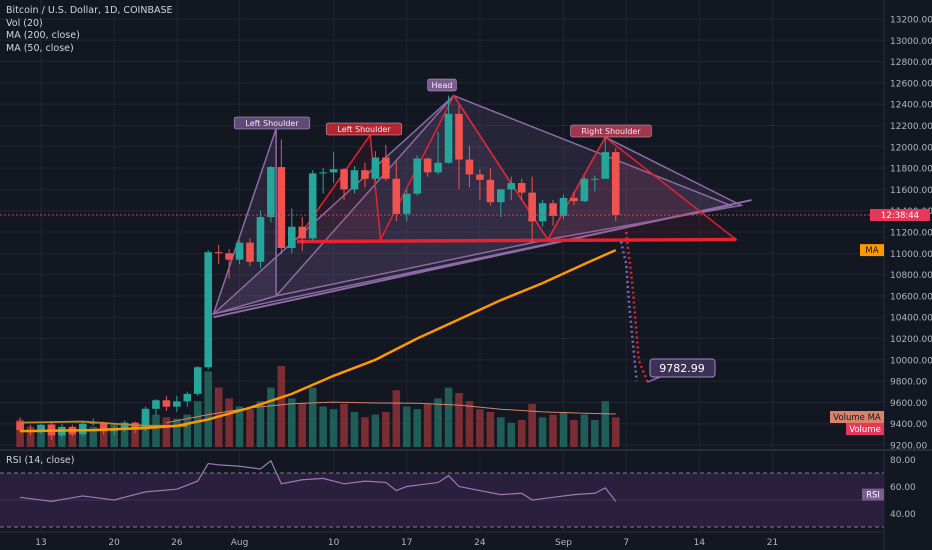 This screenshot has width=932, height=550. I want to click on neckline, so click(516, 240).